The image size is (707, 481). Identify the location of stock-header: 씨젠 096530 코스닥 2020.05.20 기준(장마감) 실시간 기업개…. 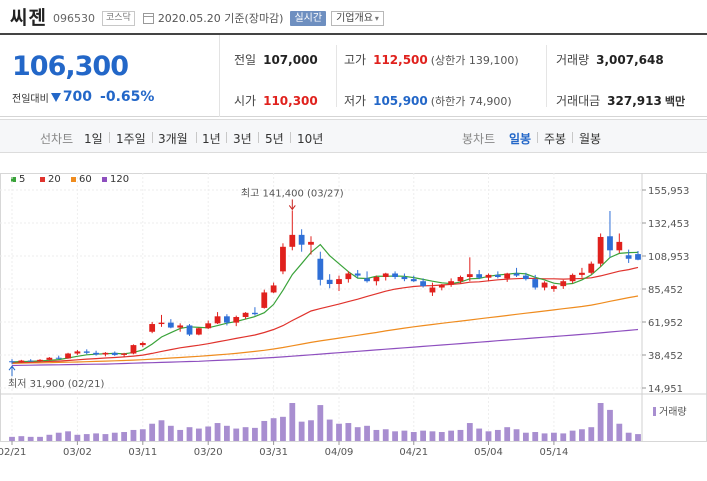
(353, 16).